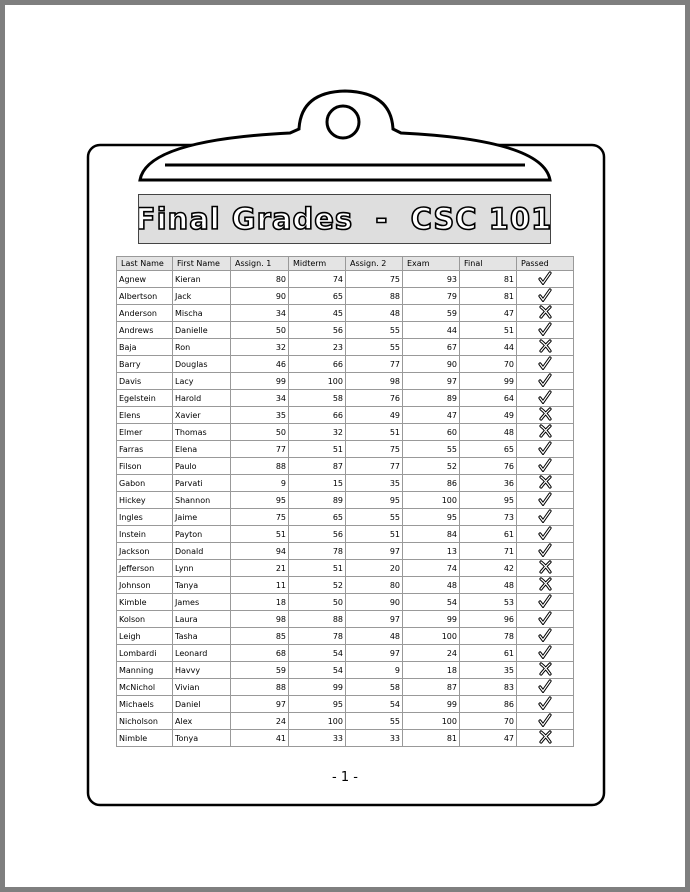 The image size is (690, 892). I want to click on table-cell: Jackson, so click(144, 551).